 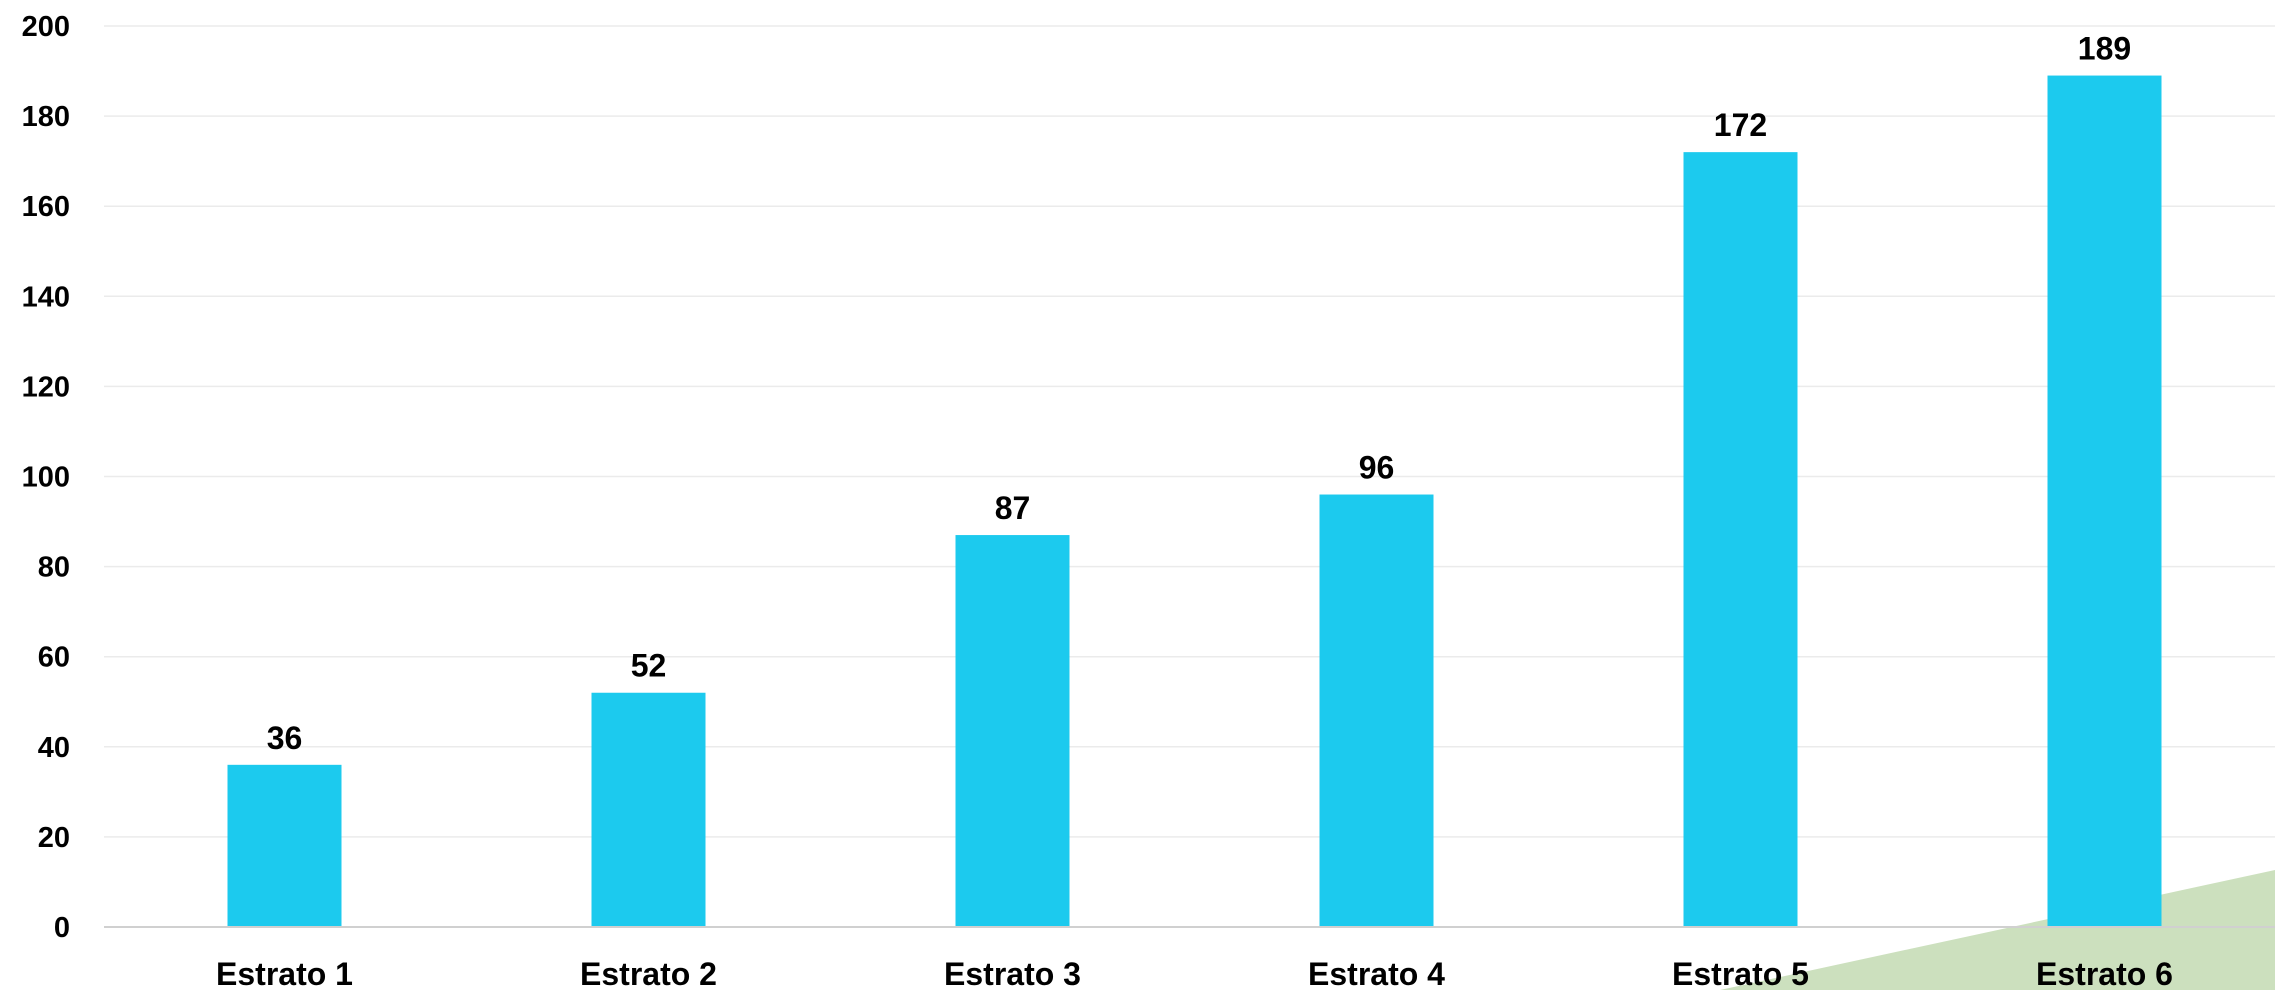 What do you see at coordinates (284, 973) in the screenshot?
I see `x-tick-label: Estrato 1` at bounding box center [284, 973].